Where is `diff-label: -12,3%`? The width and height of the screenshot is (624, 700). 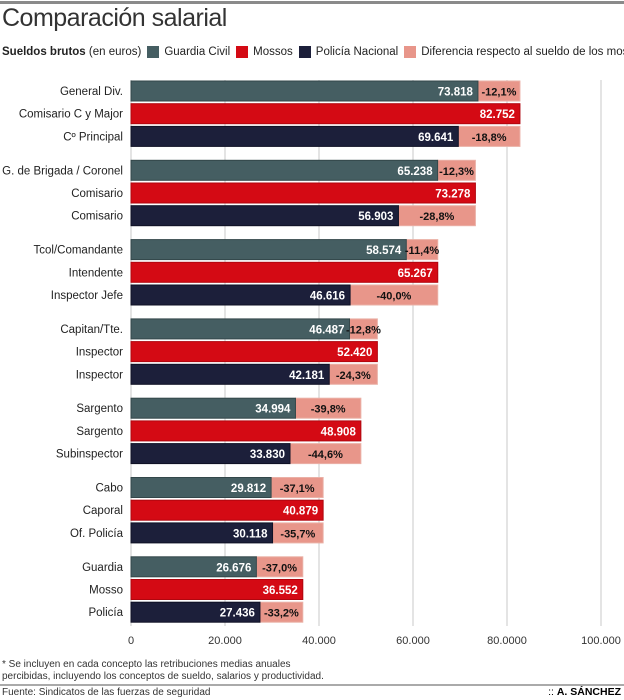
diff-label: -12,3% is located at coordinates (456, 172).